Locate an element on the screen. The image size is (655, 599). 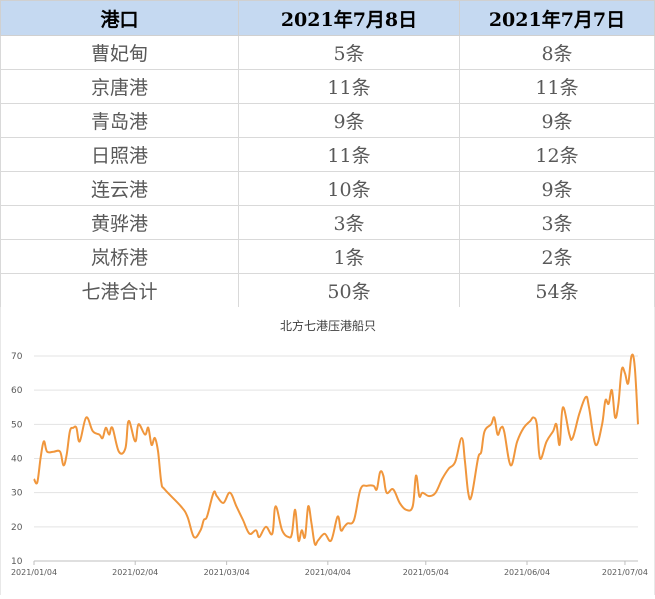
table-row-total: 七港合计 50条 54条 is located at coordinates (327, 290).